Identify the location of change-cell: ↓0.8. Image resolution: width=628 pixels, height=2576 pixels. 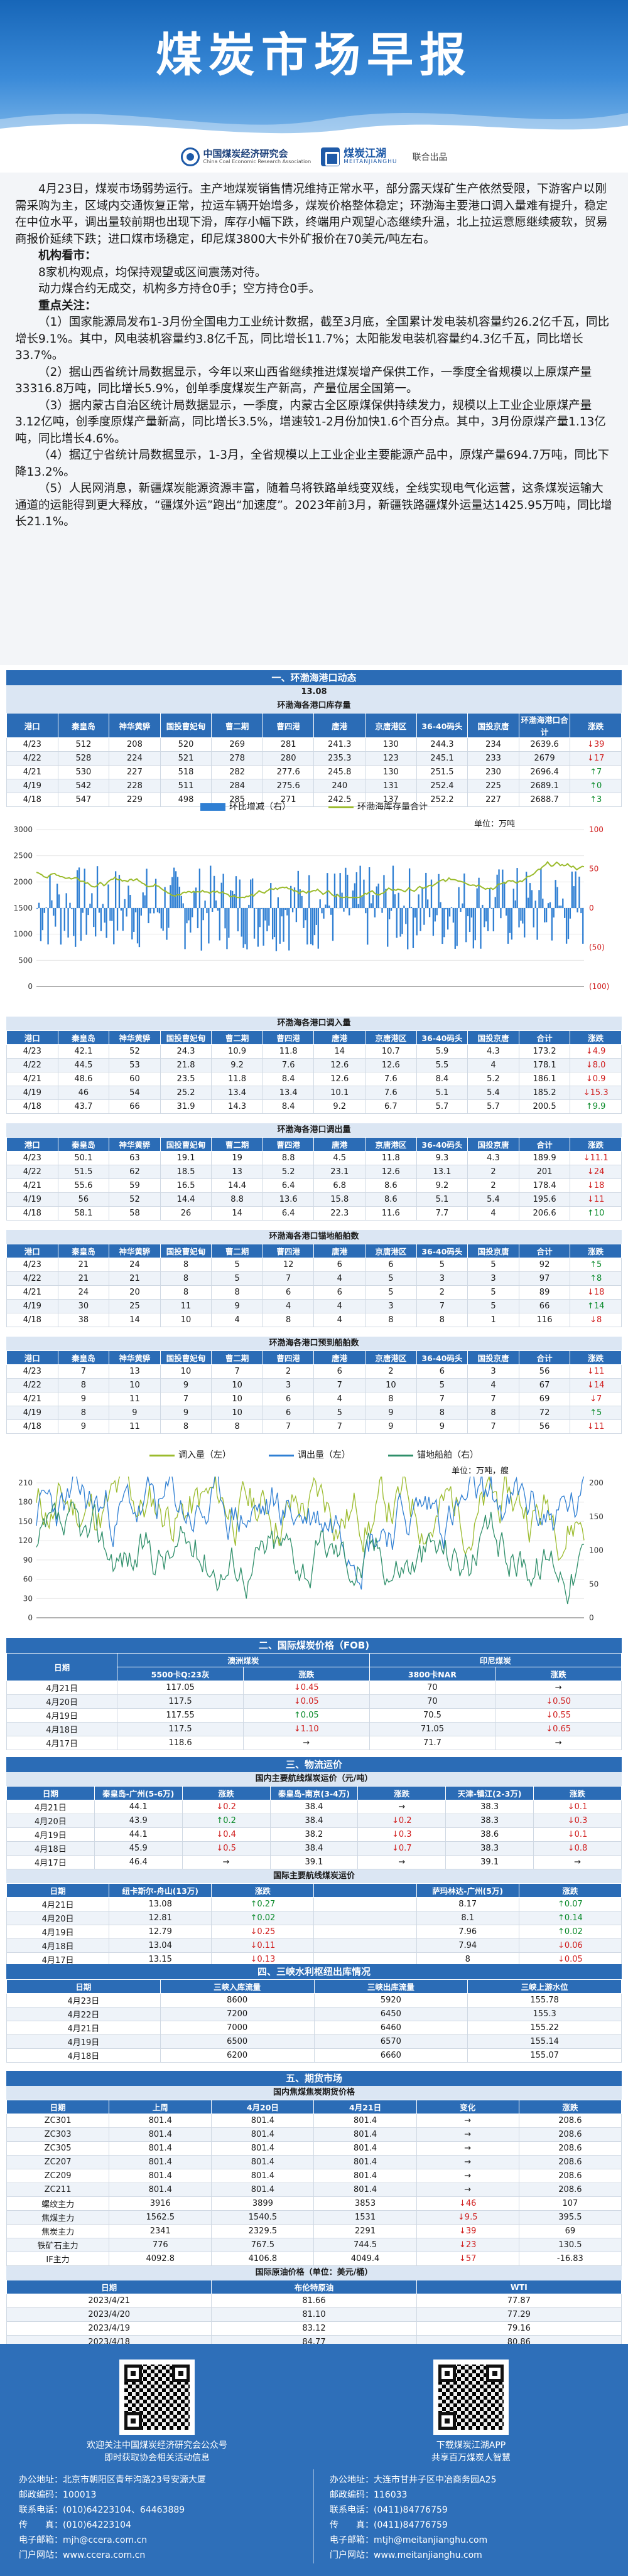
(577, 1848).